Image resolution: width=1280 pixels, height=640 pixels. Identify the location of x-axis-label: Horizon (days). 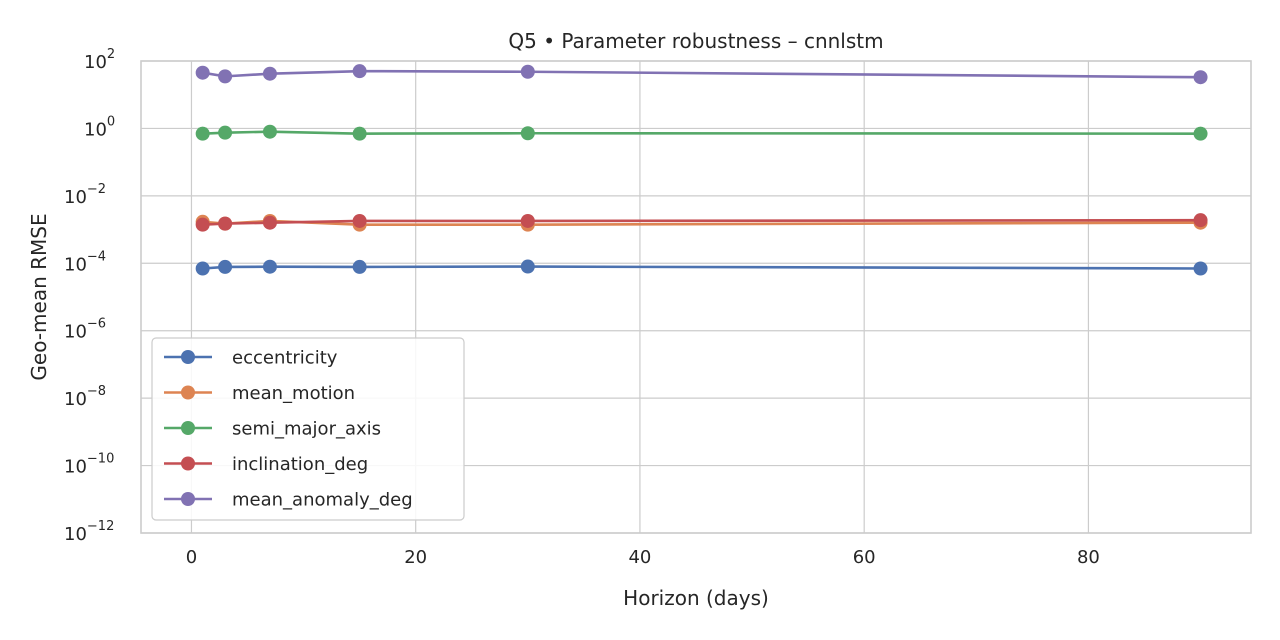
(696, 598).